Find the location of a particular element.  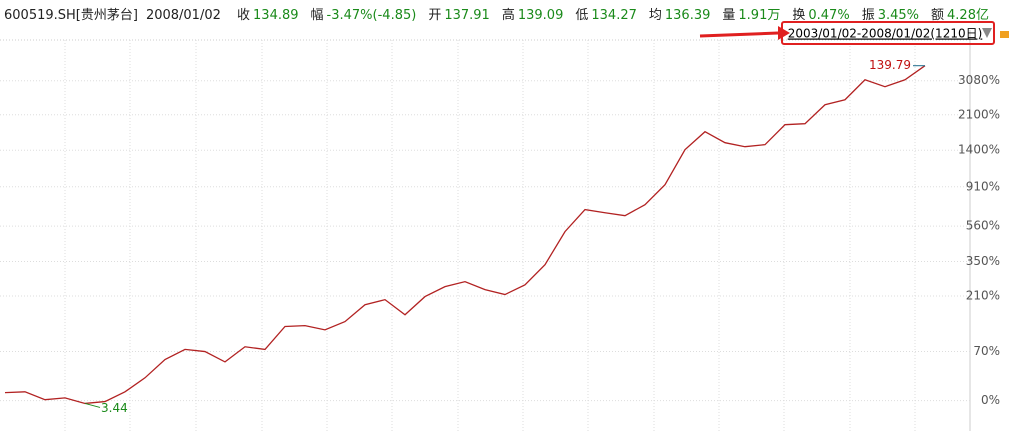

y-tick-label: 350% is located at coordinates (983, 261).